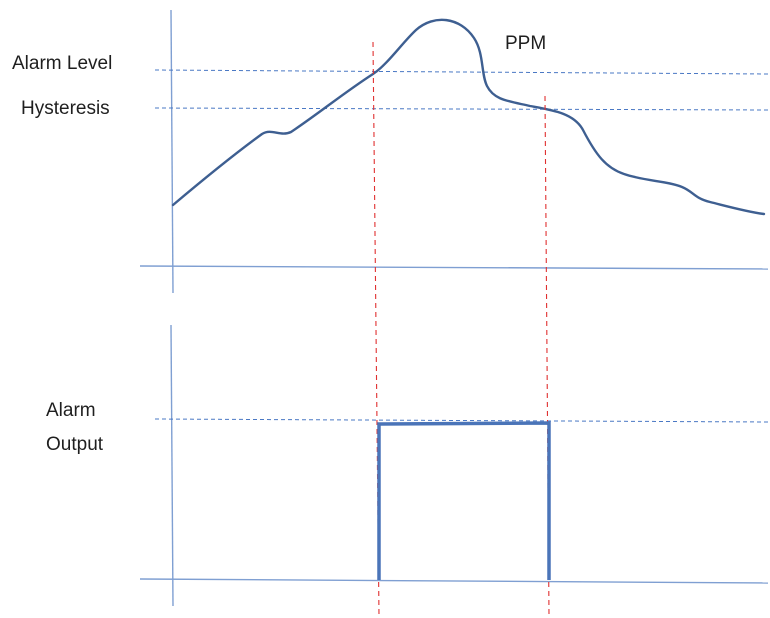 This screenshot has width=770, height=618. I want to click on alarm-level-label: Alarm Level, so click(62, 63).